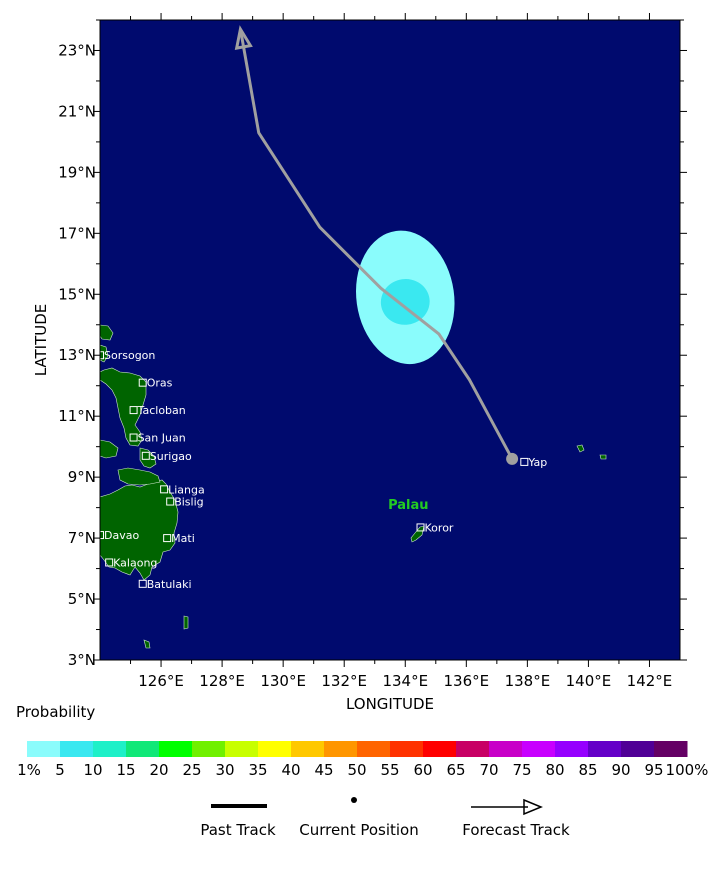 The height and width of the screenshot is (871, 720). I want to click on legend-scale-label: 60, so click(422, 770).